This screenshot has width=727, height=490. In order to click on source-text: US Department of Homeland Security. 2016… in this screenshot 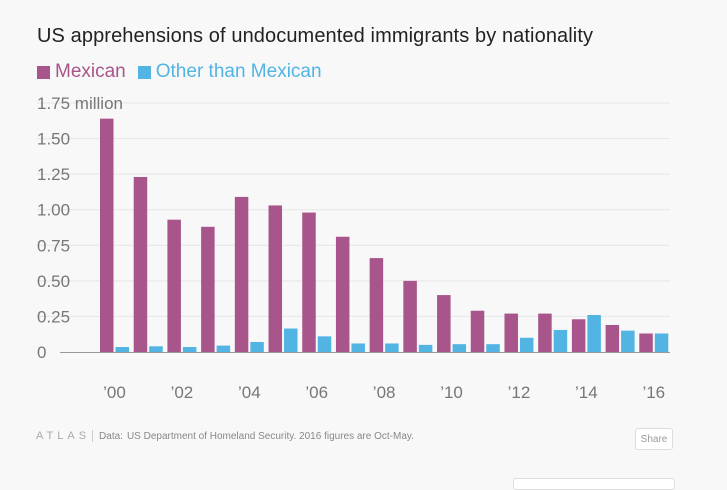, I will do `click(270, 436)`.